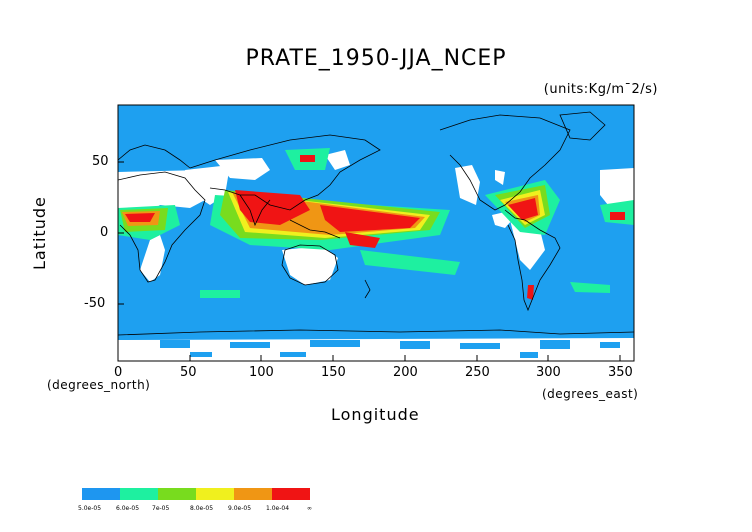 The width and height of the screenshot is (752, 532). What do you see at coordinates (188, 372) in the screenshot?
I see `x-tick-label: 50` at bounding box center [188, 372].